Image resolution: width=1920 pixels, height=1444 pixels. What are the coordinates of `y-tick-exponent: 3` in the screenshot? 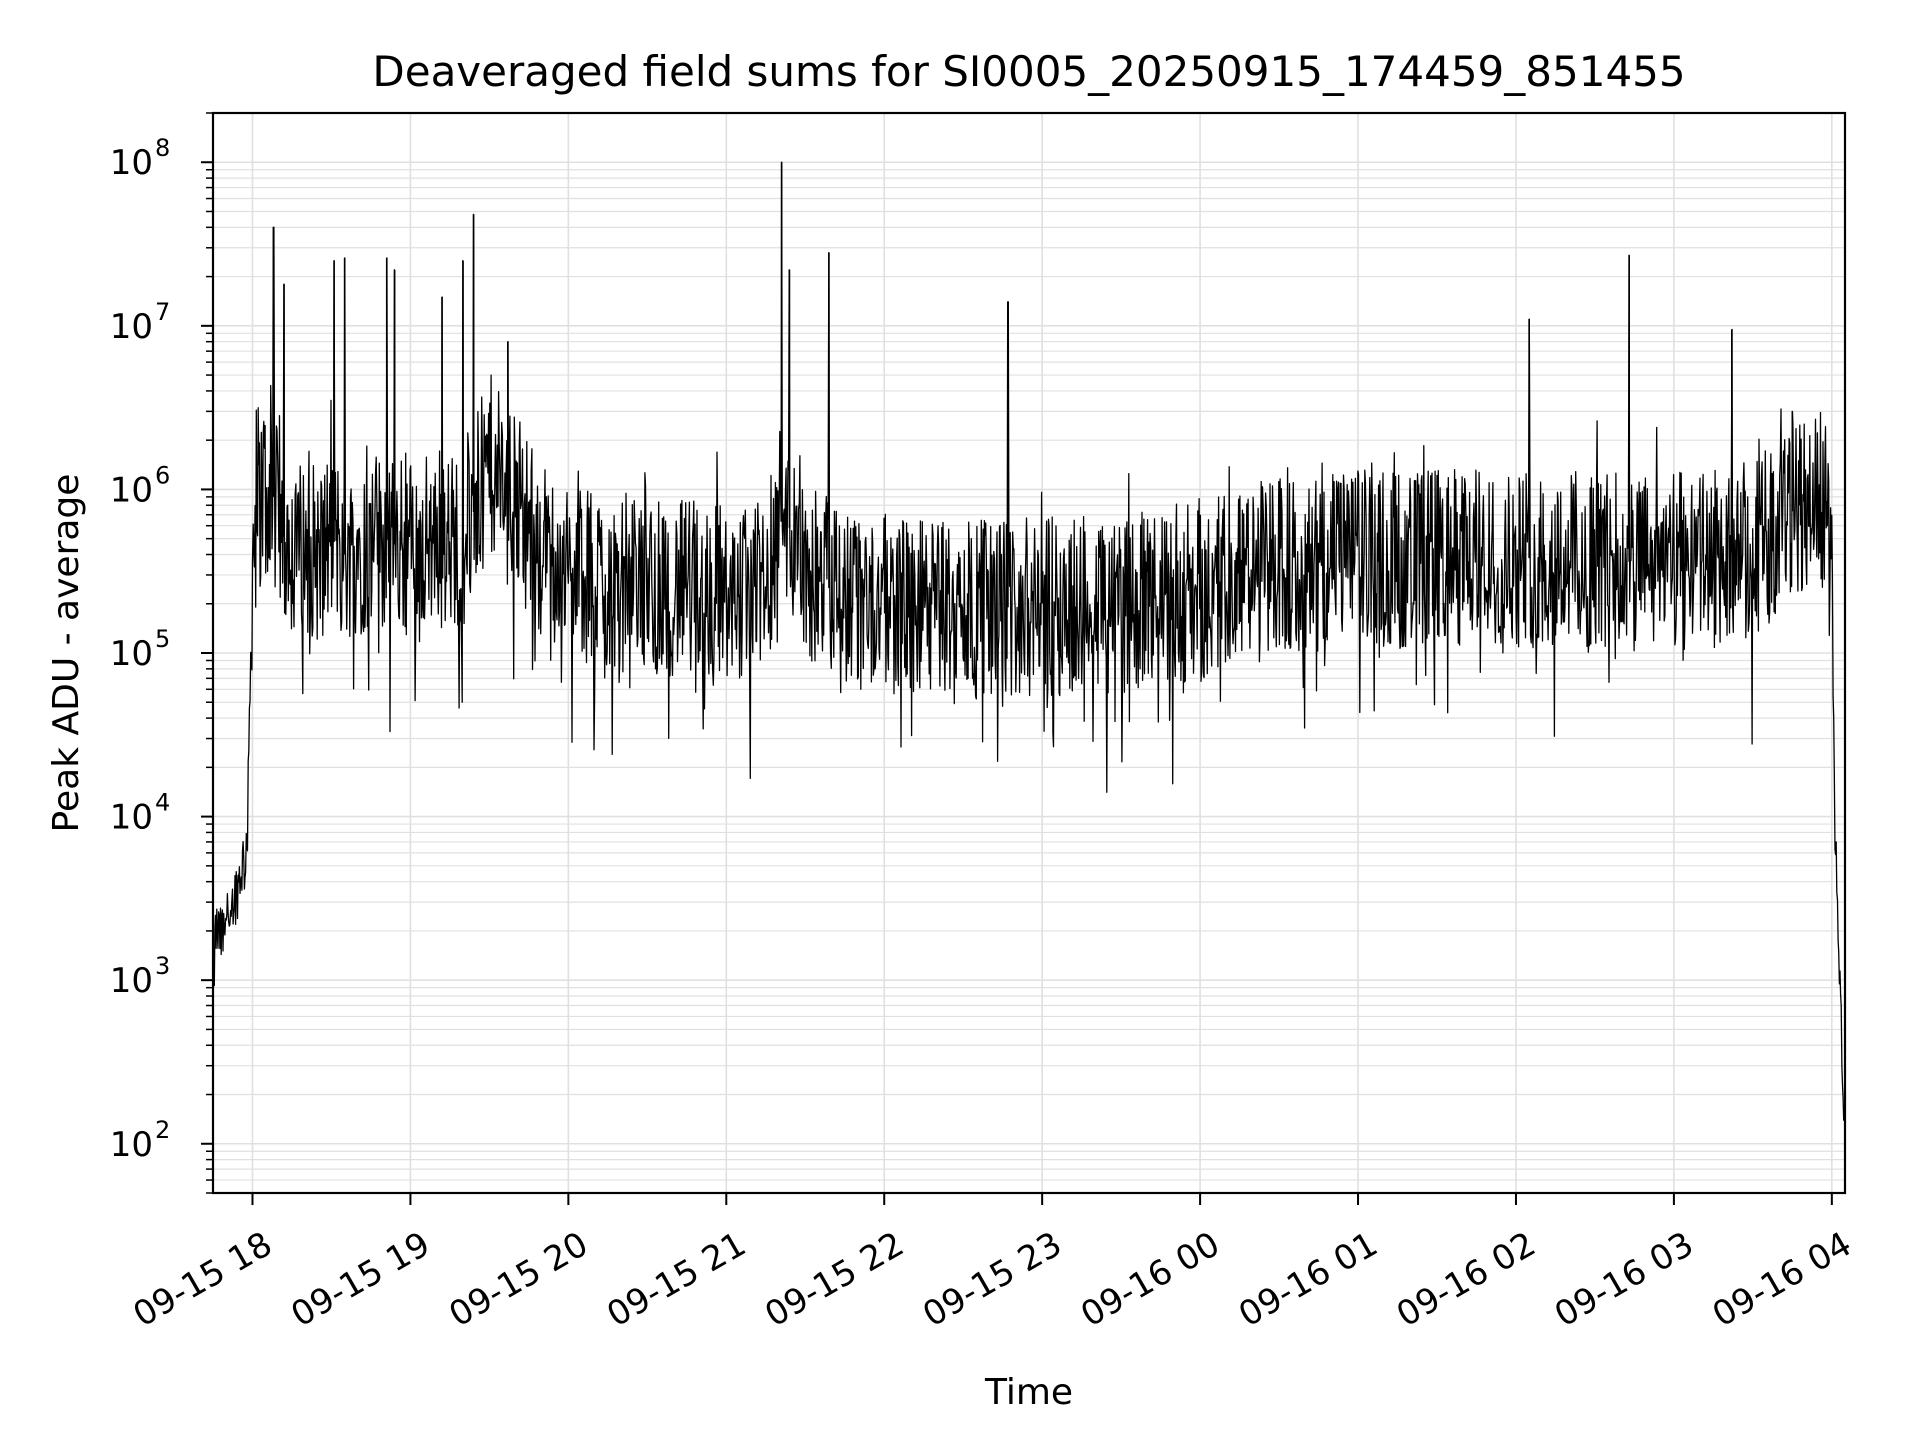 It's located at (162, 966).